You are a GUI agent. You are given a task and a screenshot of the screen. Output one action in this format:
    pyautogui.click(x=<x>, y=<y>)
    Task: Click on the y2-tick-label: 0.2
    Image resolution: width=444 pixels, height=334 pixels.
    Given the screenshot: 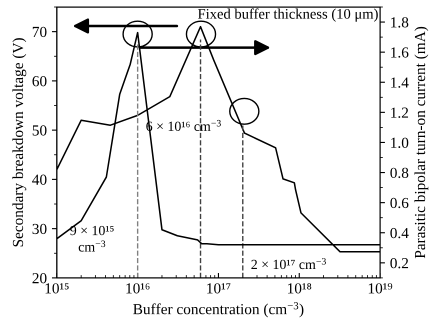 What is the action you would take?
    pyautogui.click(x=399, y=263)
    